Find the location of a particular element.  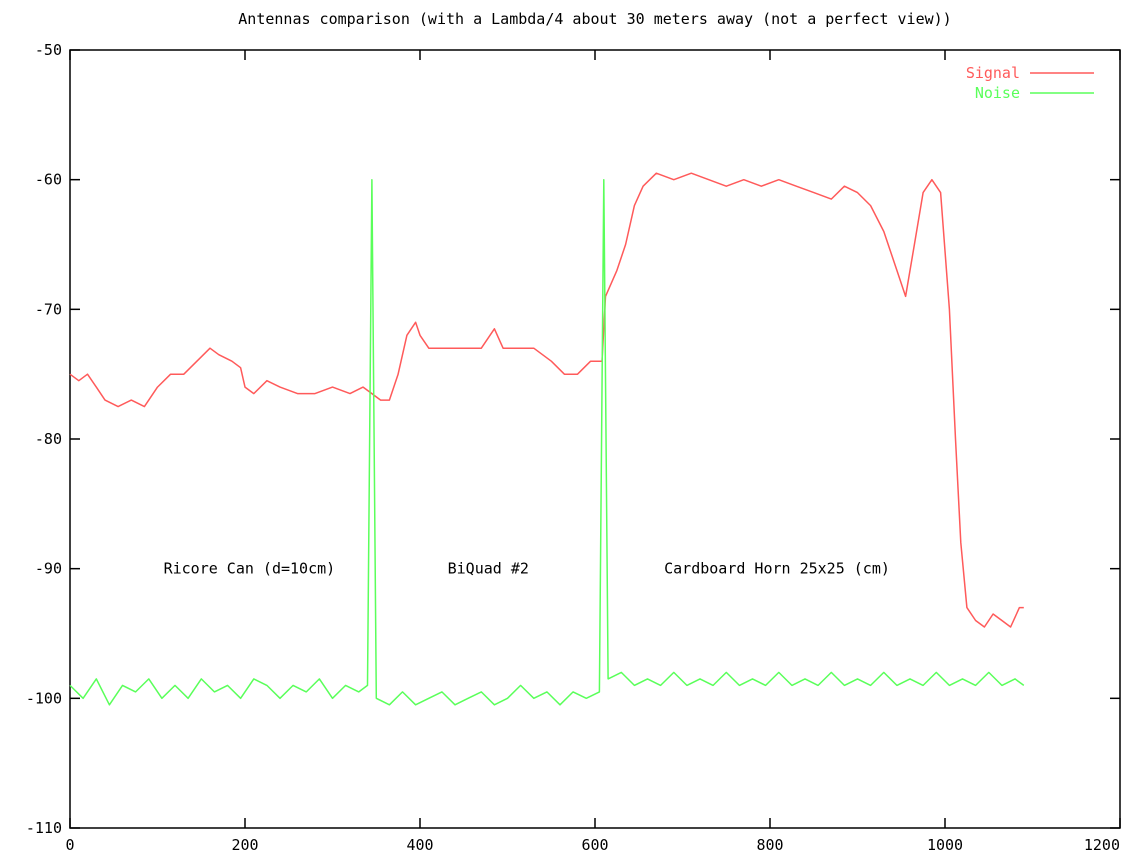

annotation-label: Ricore Can (d=10cm) is located at coordinates (250, 569).